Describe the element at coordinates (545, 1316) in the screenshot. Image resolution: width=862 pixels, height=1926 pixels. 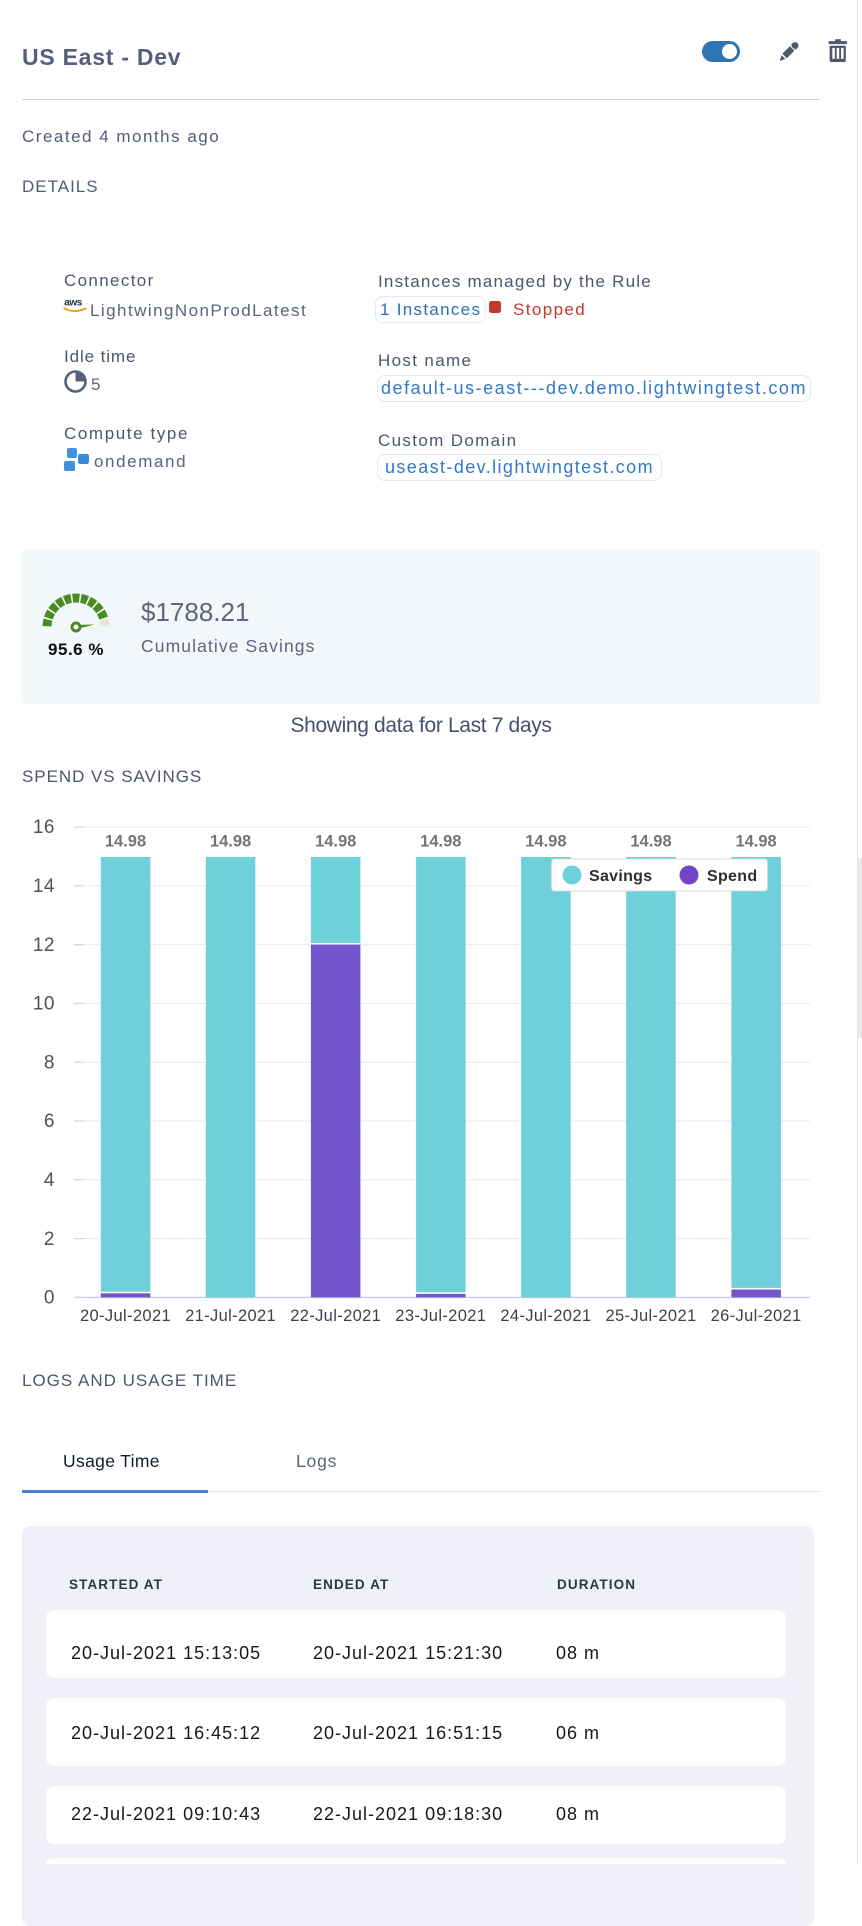
I see `svg-text: 24-Jul-2021` at that location.